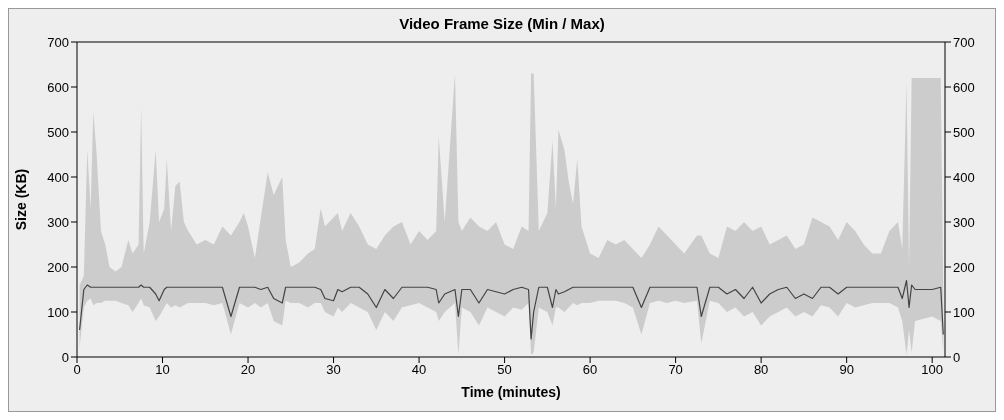 This screenshot has width=1004, height=420. I want to click on y2-tick-label: 100, so click(964, 312).